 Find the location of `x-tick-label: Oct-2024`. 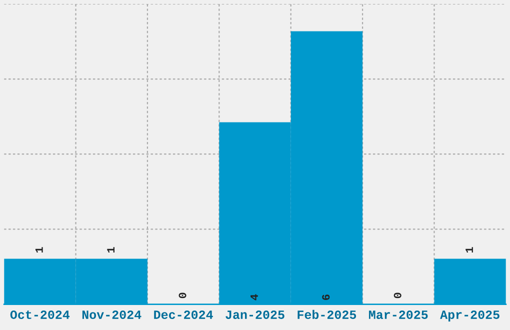

x-tick-label: Oct-2024 is located at coordinates (40, 314).